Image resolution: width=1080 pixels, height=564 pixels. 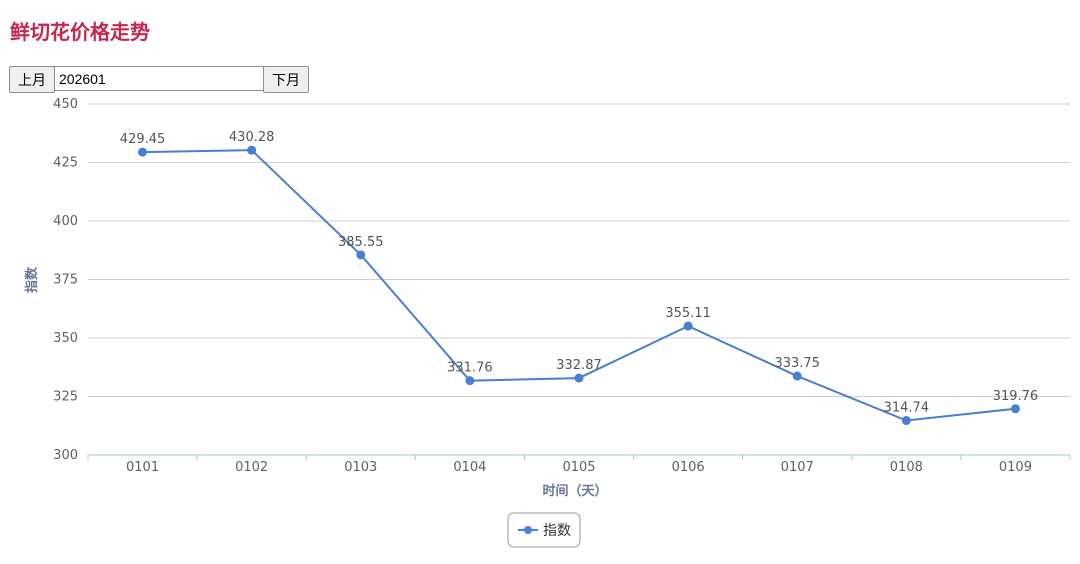 I want to click on y-tick-label: 325, so click(x=65, y=397).